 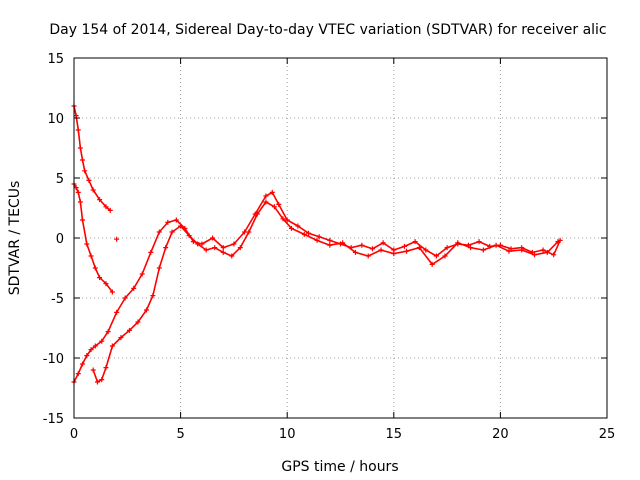 What do you see at coordinates (74, 434) in the screenshot?
I see `x-tick-label: 0` at bounding box center [74, 434].